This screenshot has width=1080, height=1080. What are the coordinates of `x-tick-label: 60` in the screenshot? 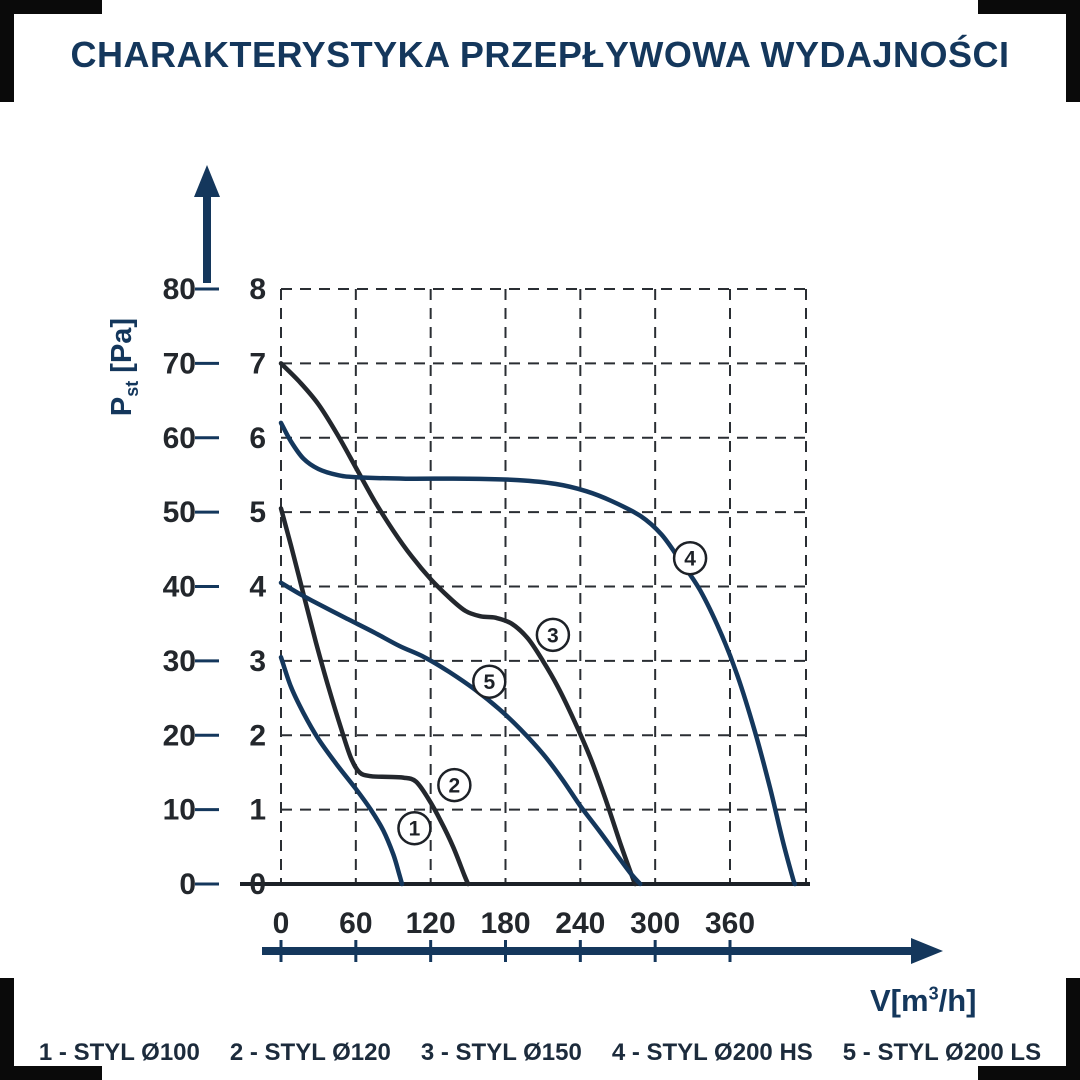 It's located at (355, 923).